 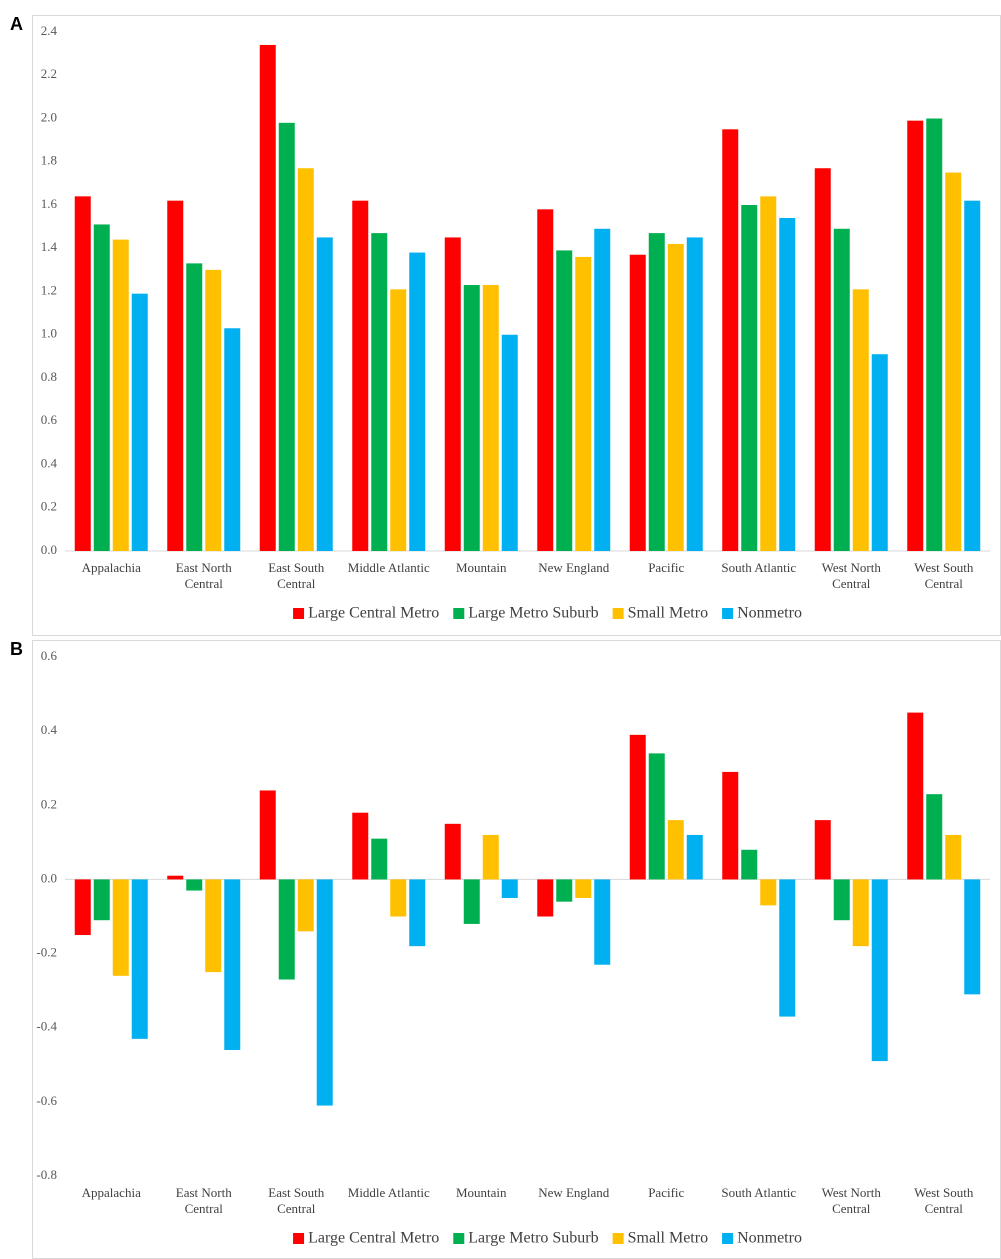 What do you see at coordinates (49, 655) in the screenshot?
I see `y-tick-label: 0.6` at bounding box center [49, 655].